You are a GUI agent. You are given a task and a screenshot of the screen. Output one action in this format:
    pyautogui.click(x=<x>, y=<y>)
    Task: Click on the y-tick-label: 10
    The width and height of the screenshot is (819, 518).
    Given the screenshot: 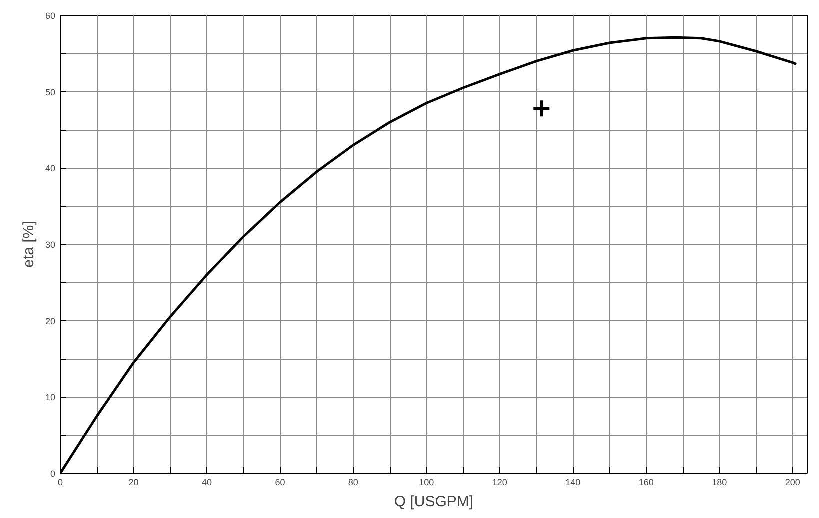 What is the action you would take?
    pyautogui.click(x=50, y=397)
    